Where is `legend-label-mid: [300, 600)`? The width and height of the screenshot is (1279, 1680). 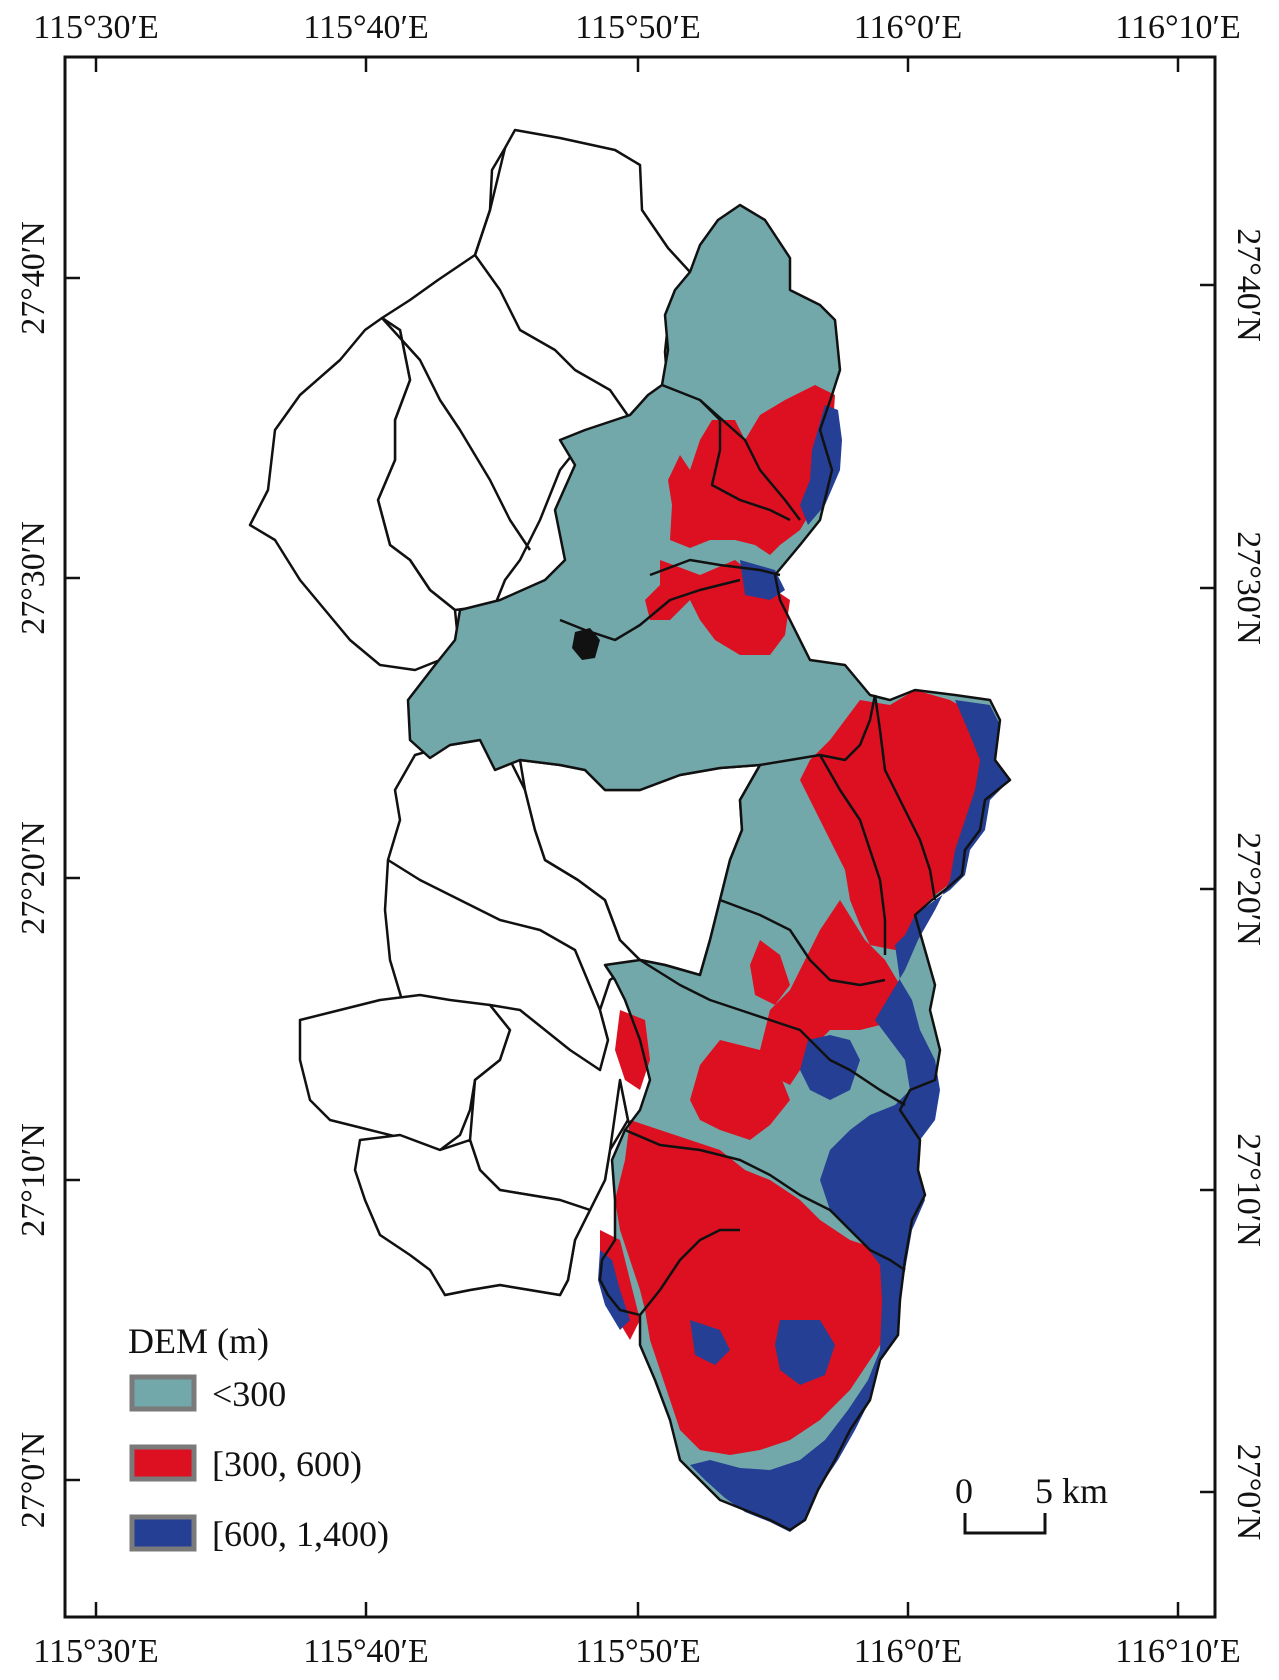 legend-label-mid: [300, 600) is located at coordinates (287, 1464).